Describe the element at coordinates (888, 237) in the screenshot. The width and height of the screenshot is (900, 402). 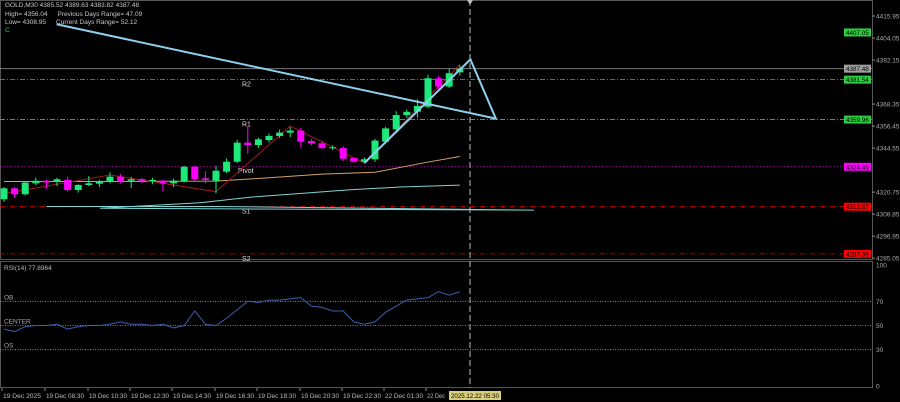
I see `y-tick-label: 4296.95` at that location.